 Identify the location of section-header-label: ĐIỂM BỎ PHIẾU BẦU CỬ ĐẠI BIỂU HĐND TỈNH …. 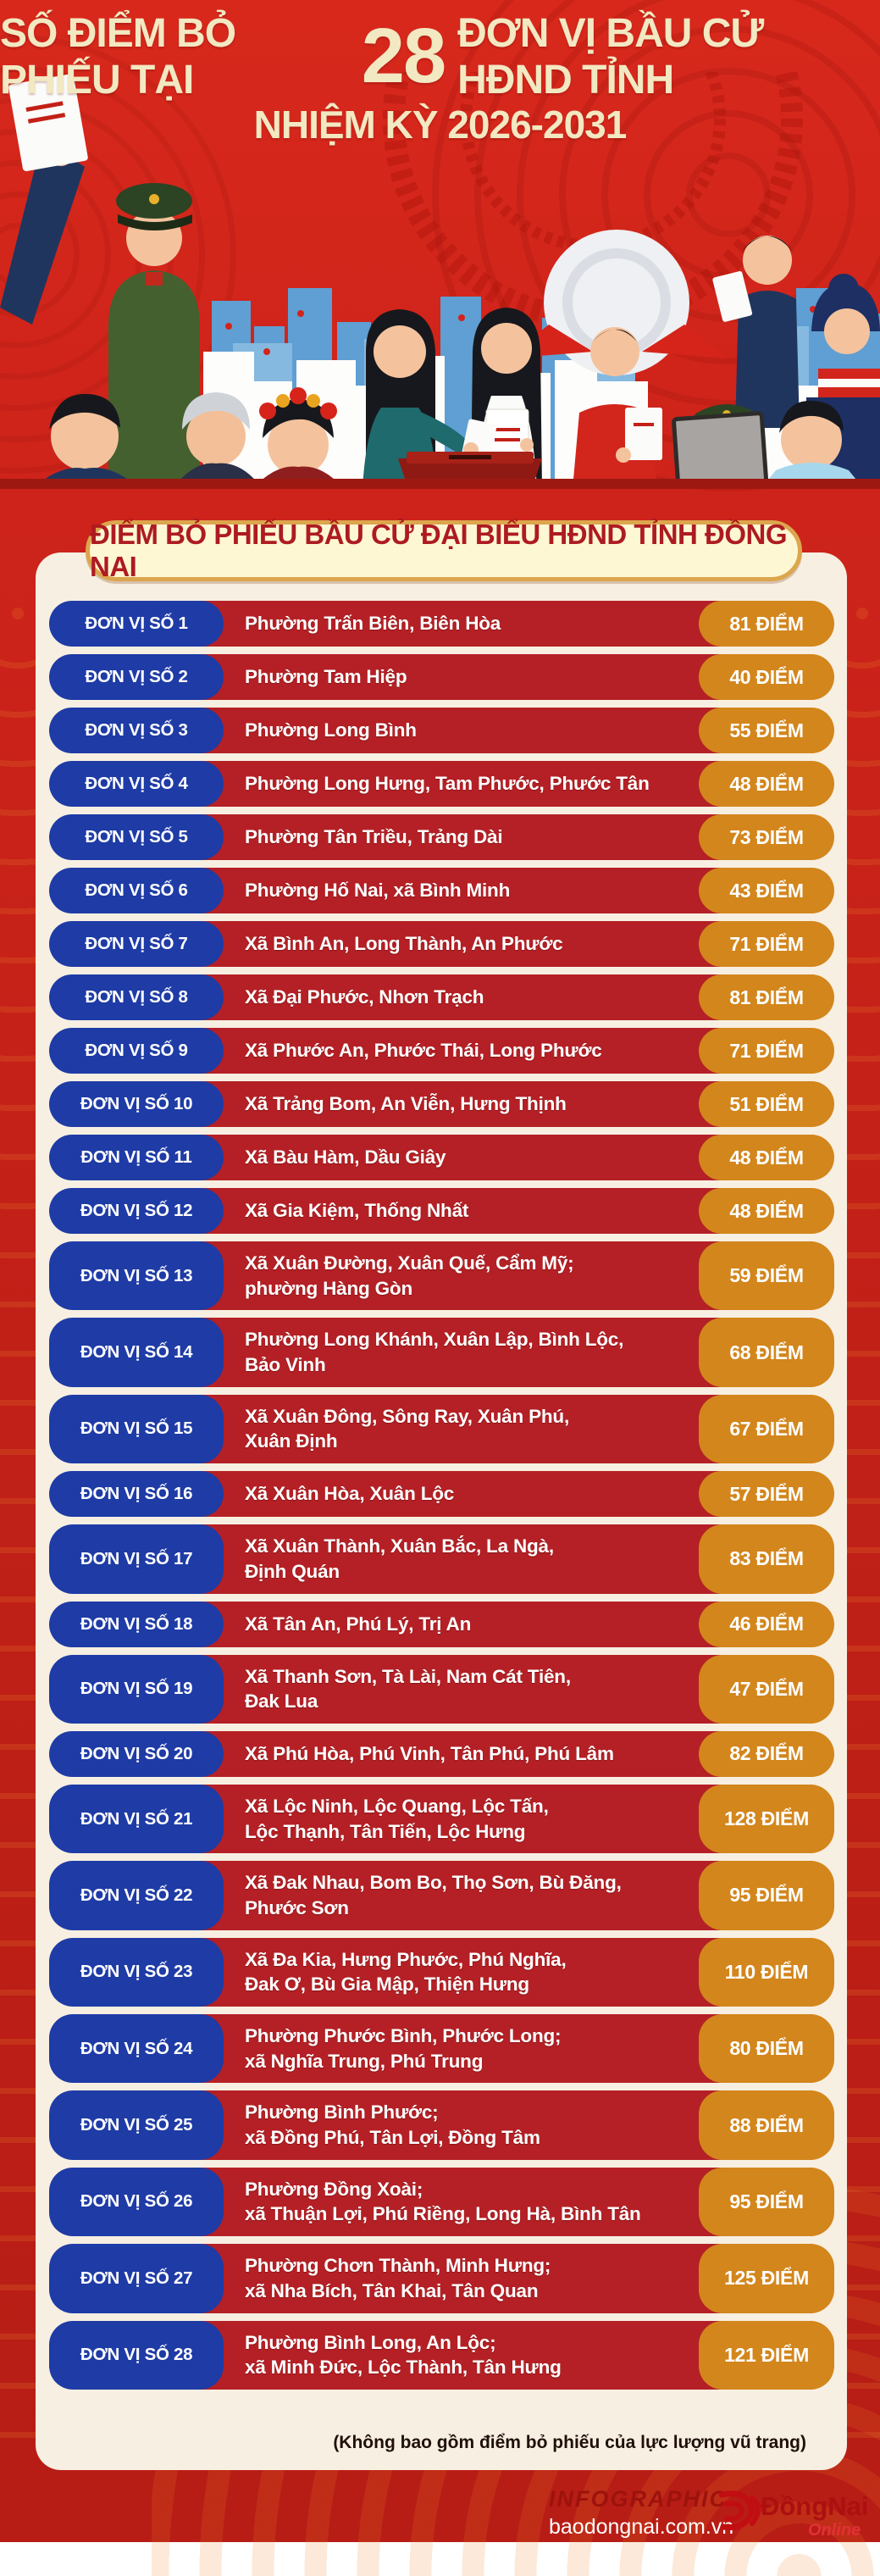
(439, 550).